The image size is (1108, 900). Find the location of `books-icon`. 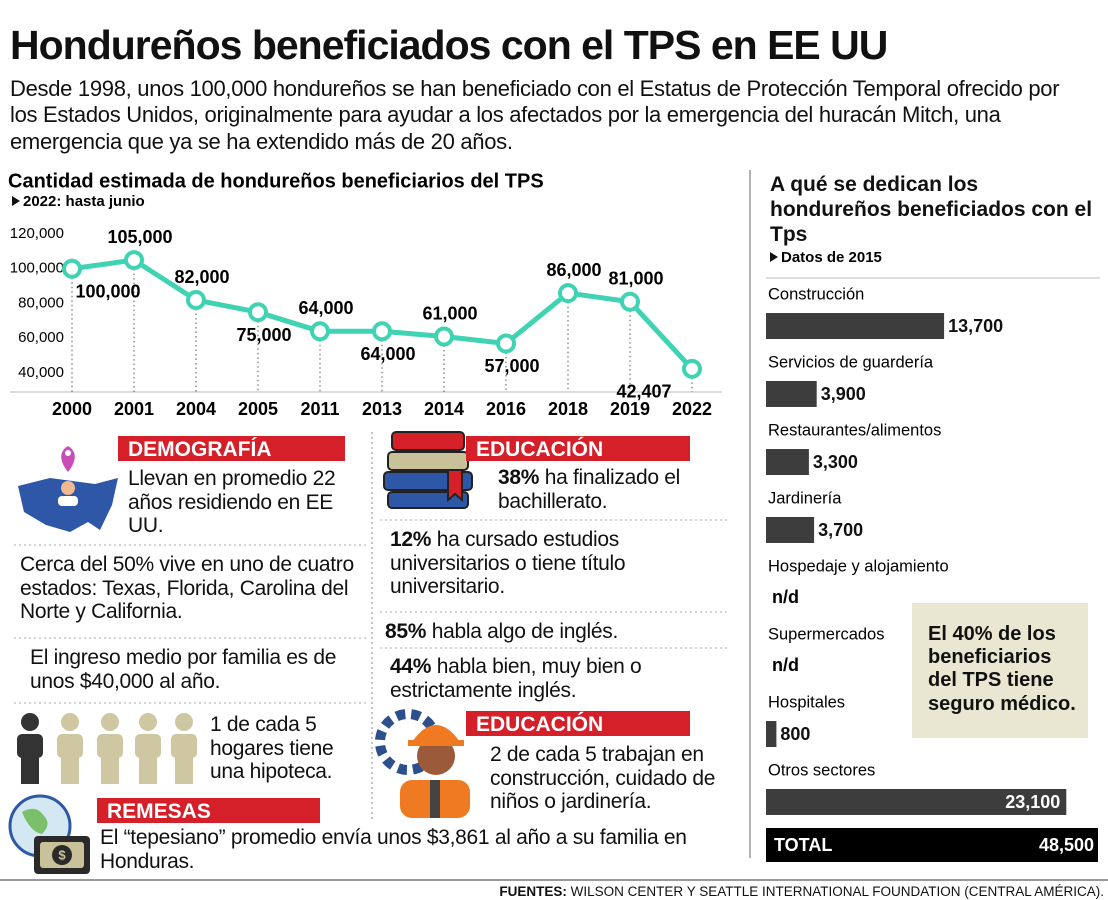

books-icon is located at coordinates (428, 470).